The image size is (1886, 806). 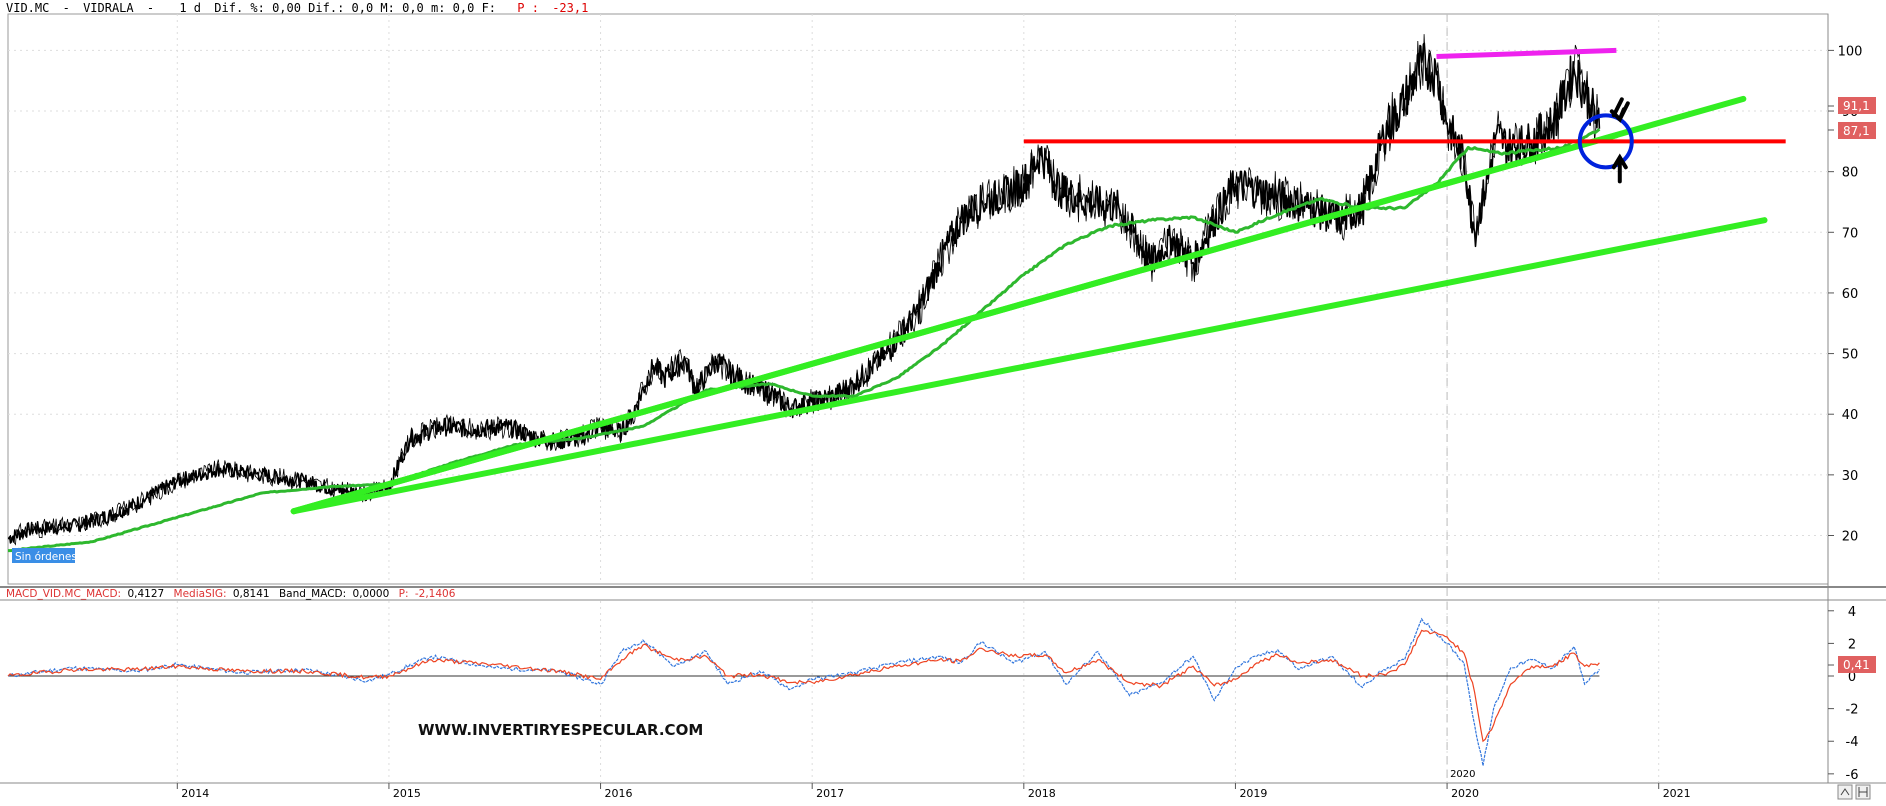 I want to click on macd-tick-label: -6, so click(x=1852, y=775).